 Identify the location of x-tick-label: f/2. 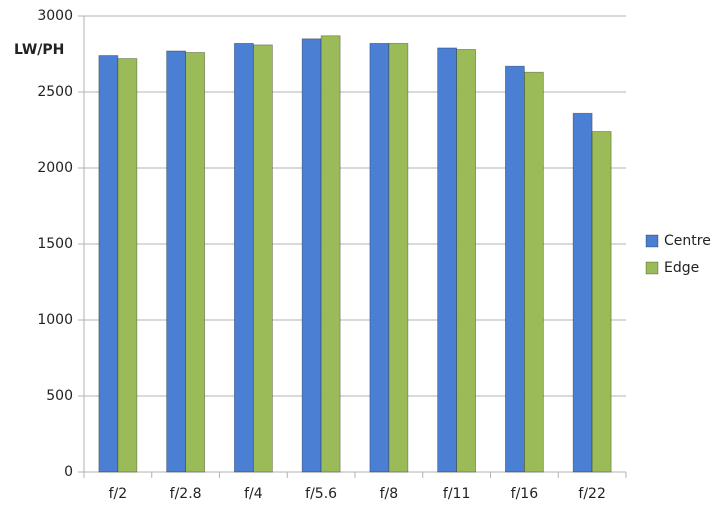
(118, 494).